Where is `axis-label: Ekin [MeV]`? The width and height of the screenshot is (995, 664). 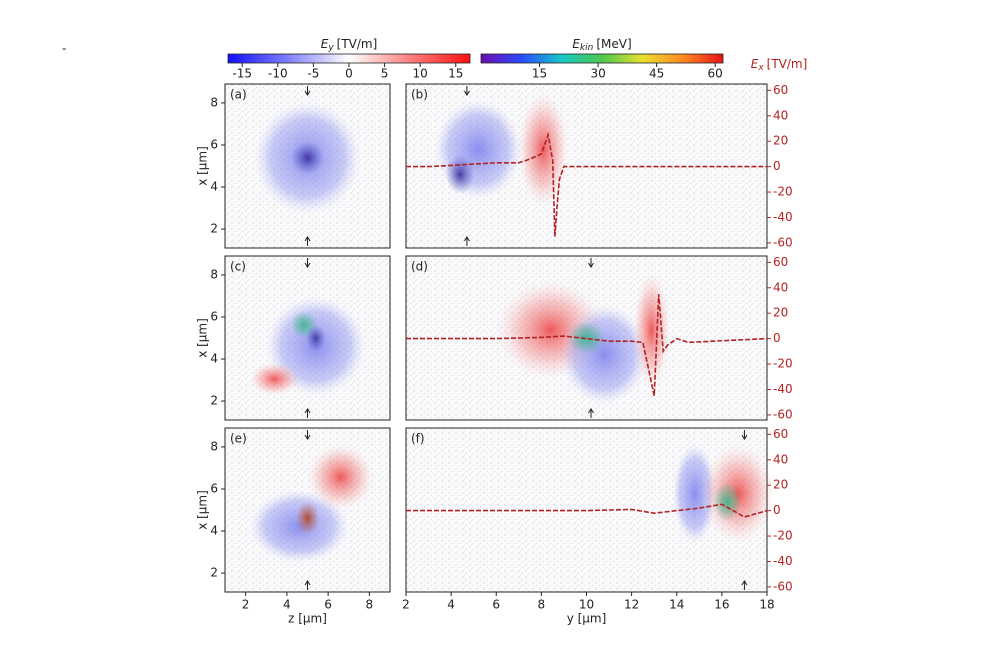 axis-label: Ekin [MeV] is located at coordinates (601, 45).